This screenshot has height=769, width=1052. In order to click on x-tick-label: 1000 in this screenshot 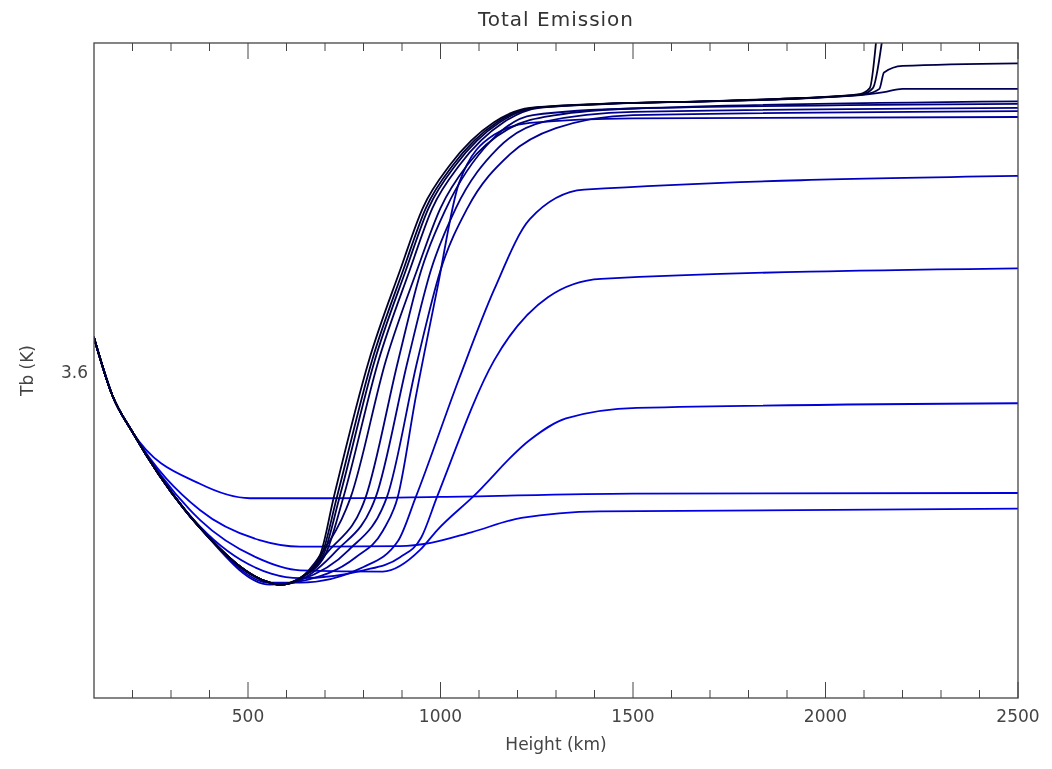, I will do `click(440, 716)`.